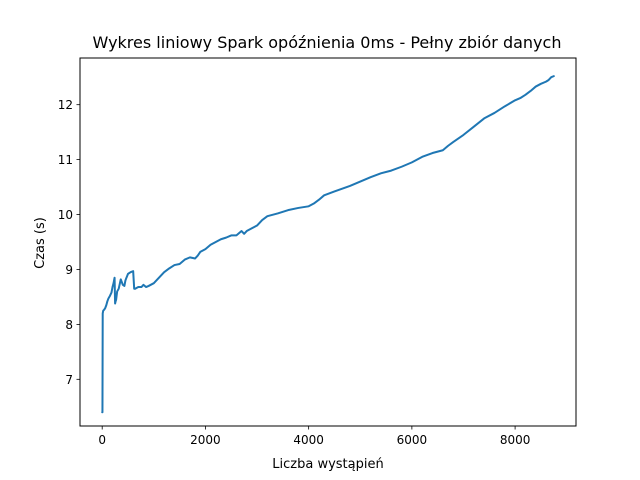  What do you see at coordinates (102, 440) in the screenshot?
I see `x-tick-label: 0` at bounding box center [102, 440].